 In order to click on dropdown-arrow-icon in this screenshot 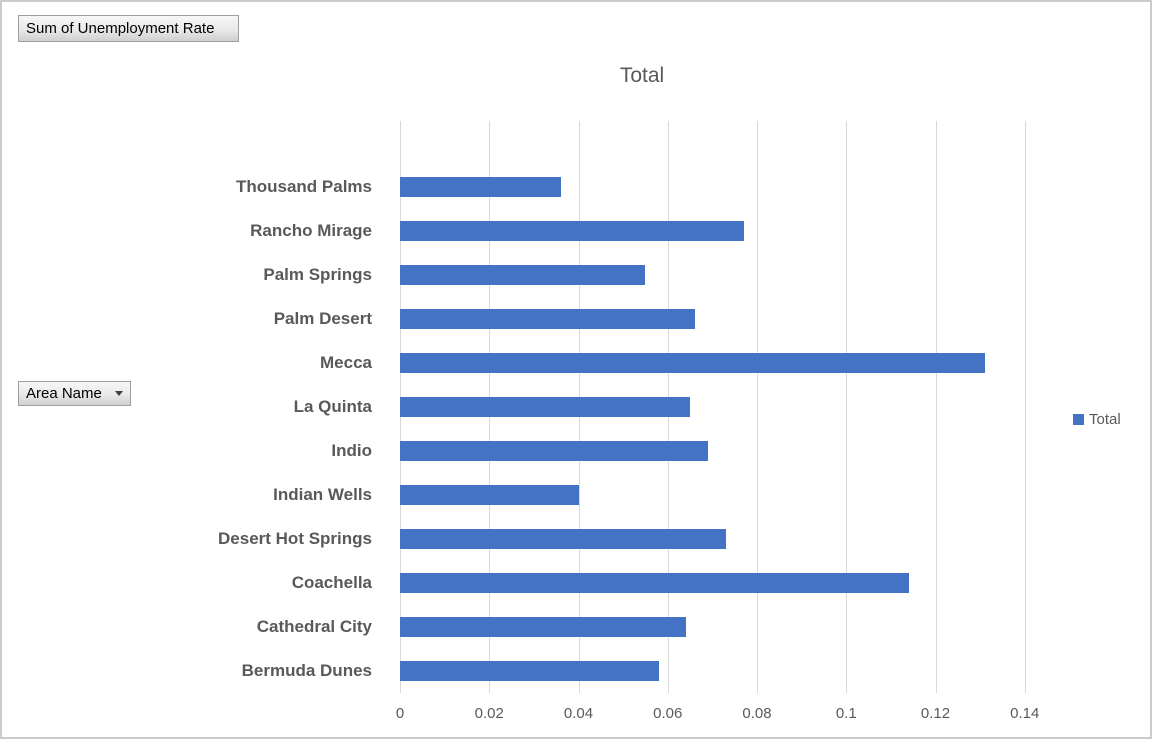, I will do `click(119, 393)`.